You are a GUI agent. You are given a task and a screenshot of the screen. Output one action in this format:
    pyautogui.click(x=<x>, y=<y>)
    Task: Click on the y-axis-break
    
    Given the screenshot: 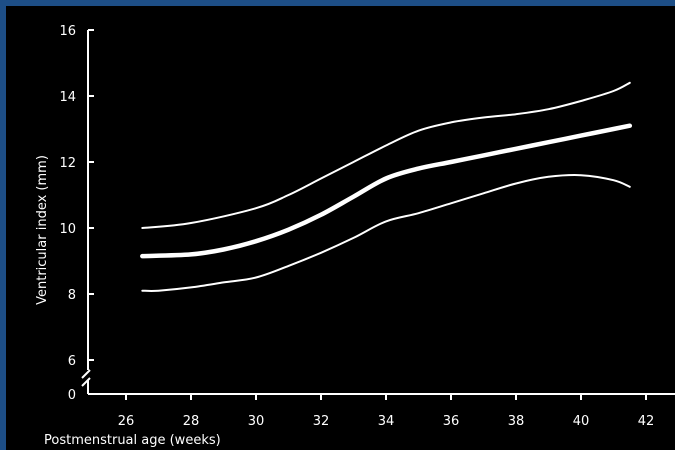 What is the action you would take?
    pyautogui.click(x=86, y=378)
    